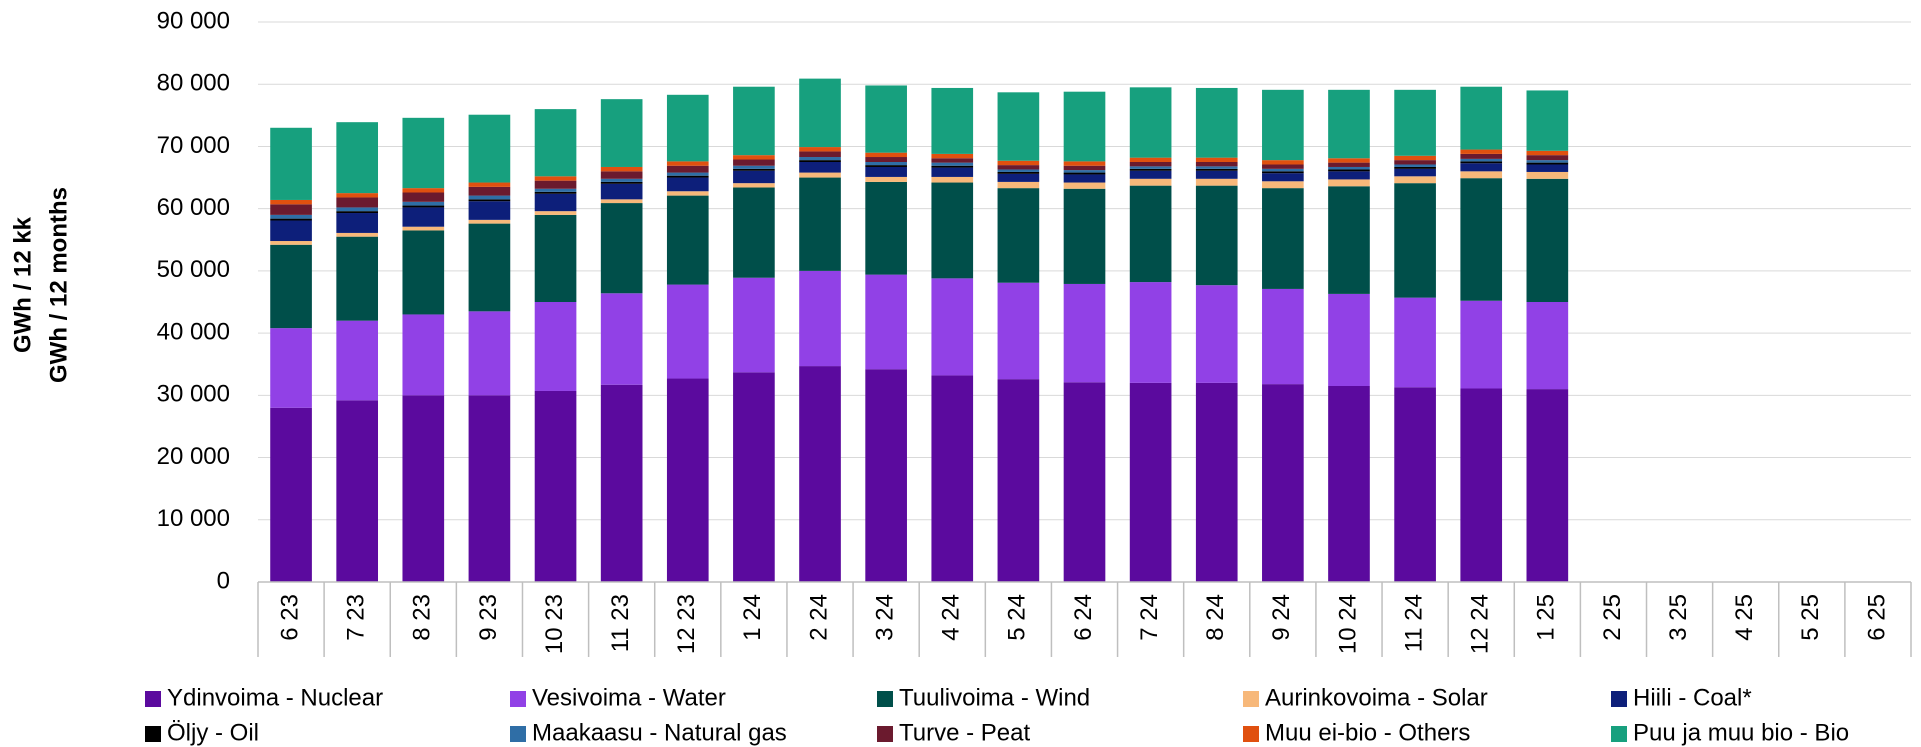 The image size is (1921, 747). I want to click on x-tick-label: 11 23, so click(620, 623).